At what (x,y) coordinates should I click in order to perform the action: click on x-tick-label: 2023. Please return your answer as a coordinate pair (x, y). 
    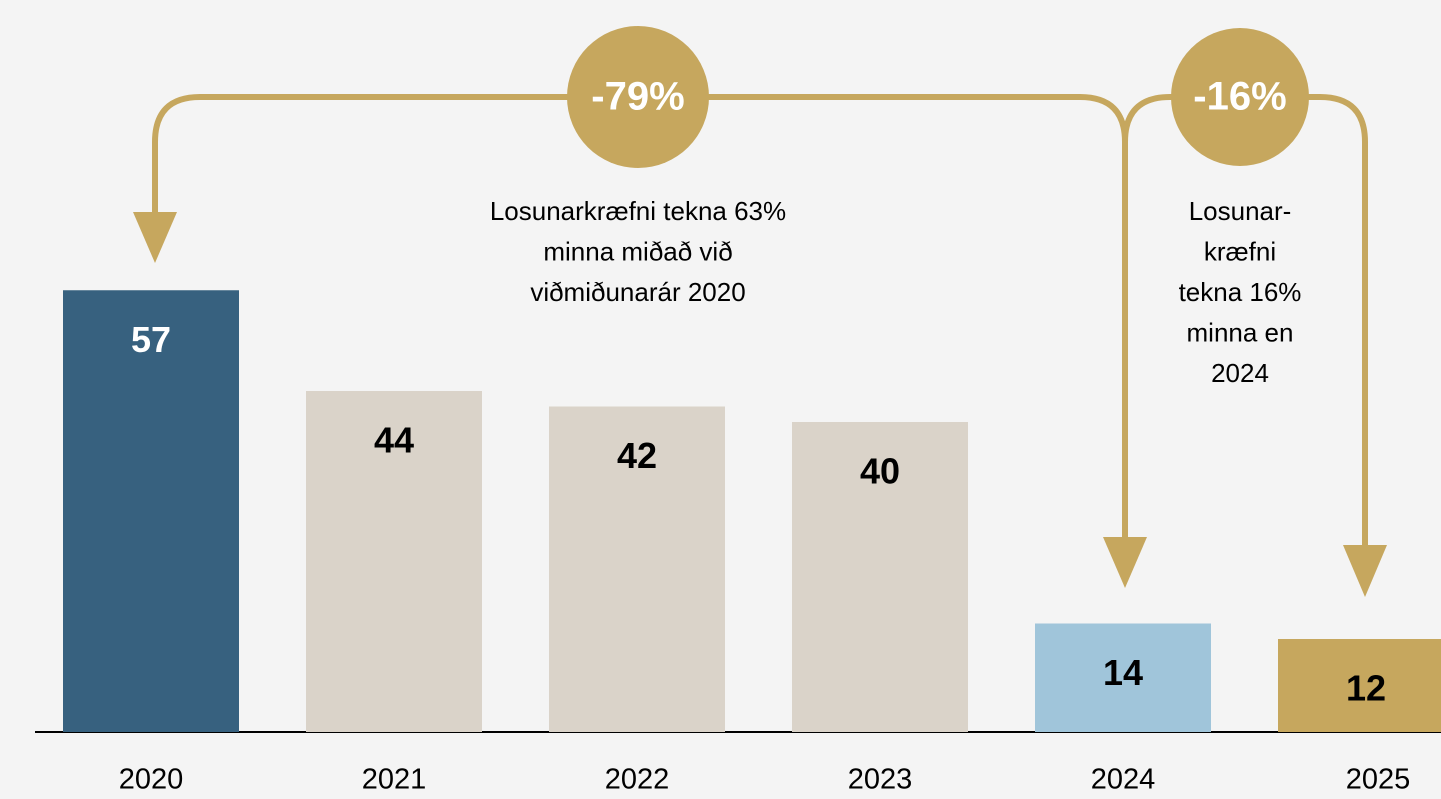
    Looking at the image, I should click on (880, 780).